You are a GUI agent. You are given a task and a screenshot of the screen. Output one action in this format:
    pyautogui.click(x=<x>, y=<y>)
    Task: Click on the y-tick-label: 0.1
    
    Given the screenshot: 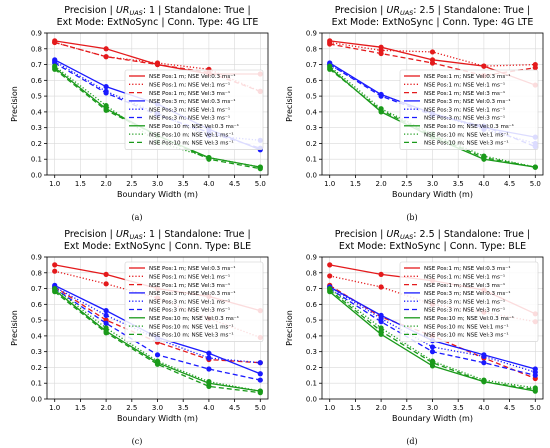 What is the action you would take?
    pyautogui.click(x=311, y=160)
    